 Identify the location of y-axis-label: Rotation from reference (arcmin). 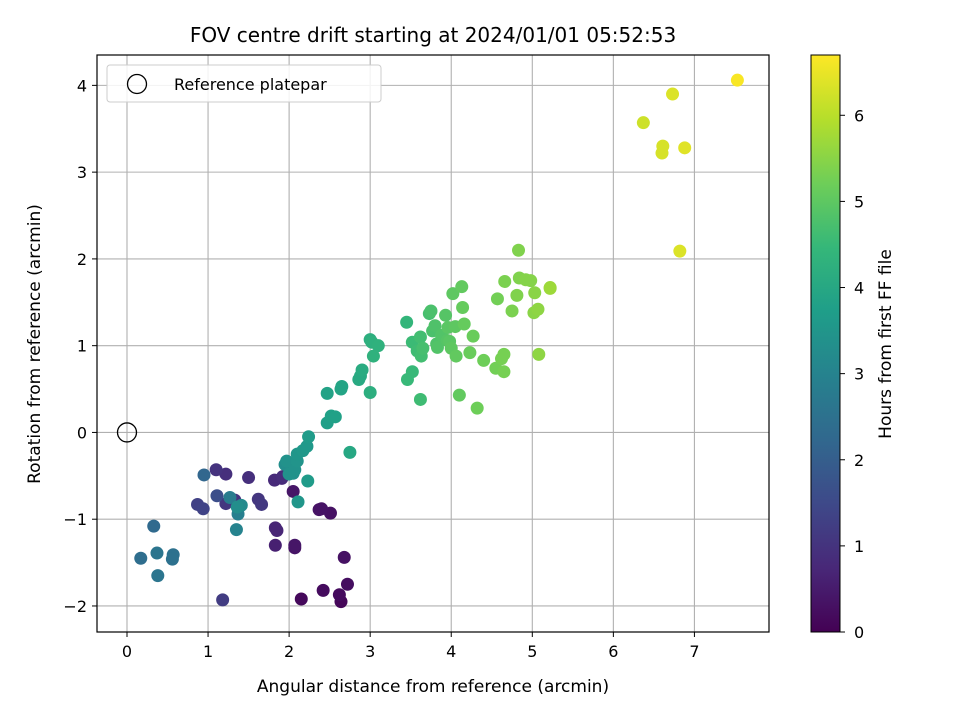
(35, 344).